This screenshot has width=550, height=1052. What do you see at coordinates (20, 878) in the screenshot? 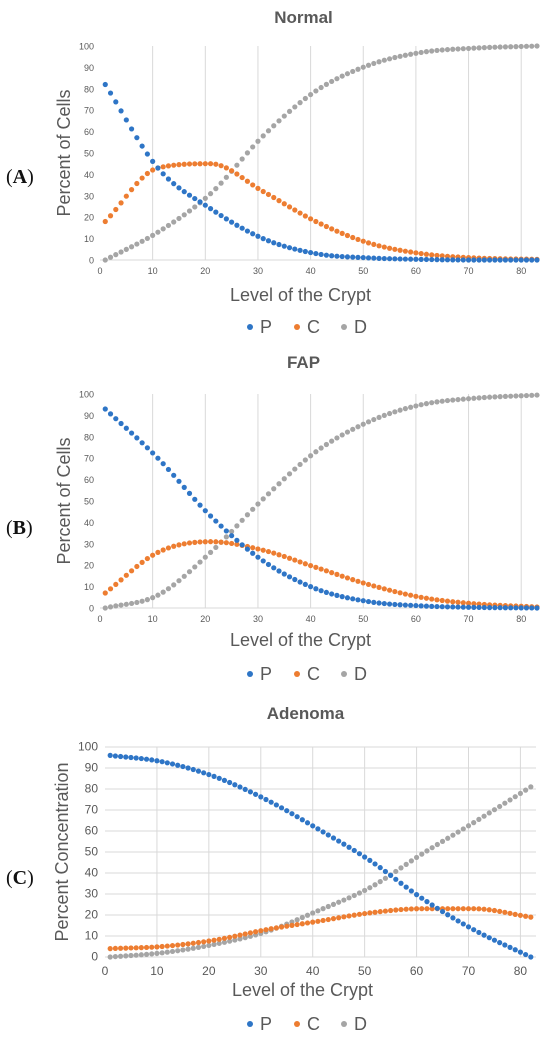
I see `panel-letter-c: (C)` at bounding box center [20, 878].